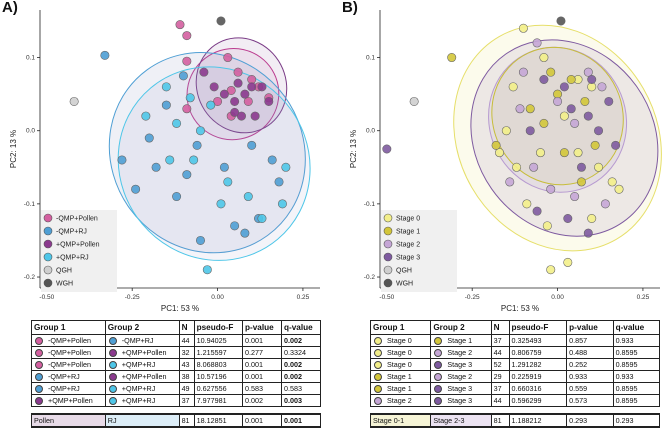 This screenshot has width=669, height=428. Describe the element at coordinates (350, 8) in the screenshot. I see `panel-label-b: B)` at that location.